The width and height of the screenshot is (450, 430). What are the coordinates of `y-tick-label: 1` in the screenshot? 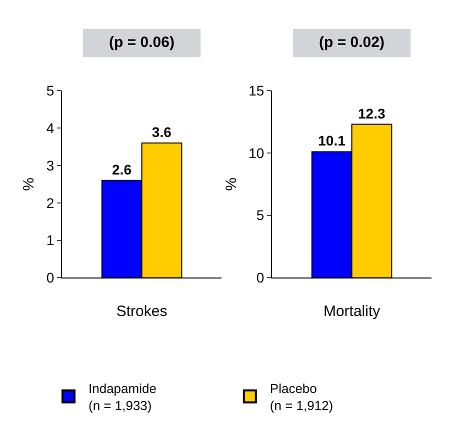 It's located at (50, 240).